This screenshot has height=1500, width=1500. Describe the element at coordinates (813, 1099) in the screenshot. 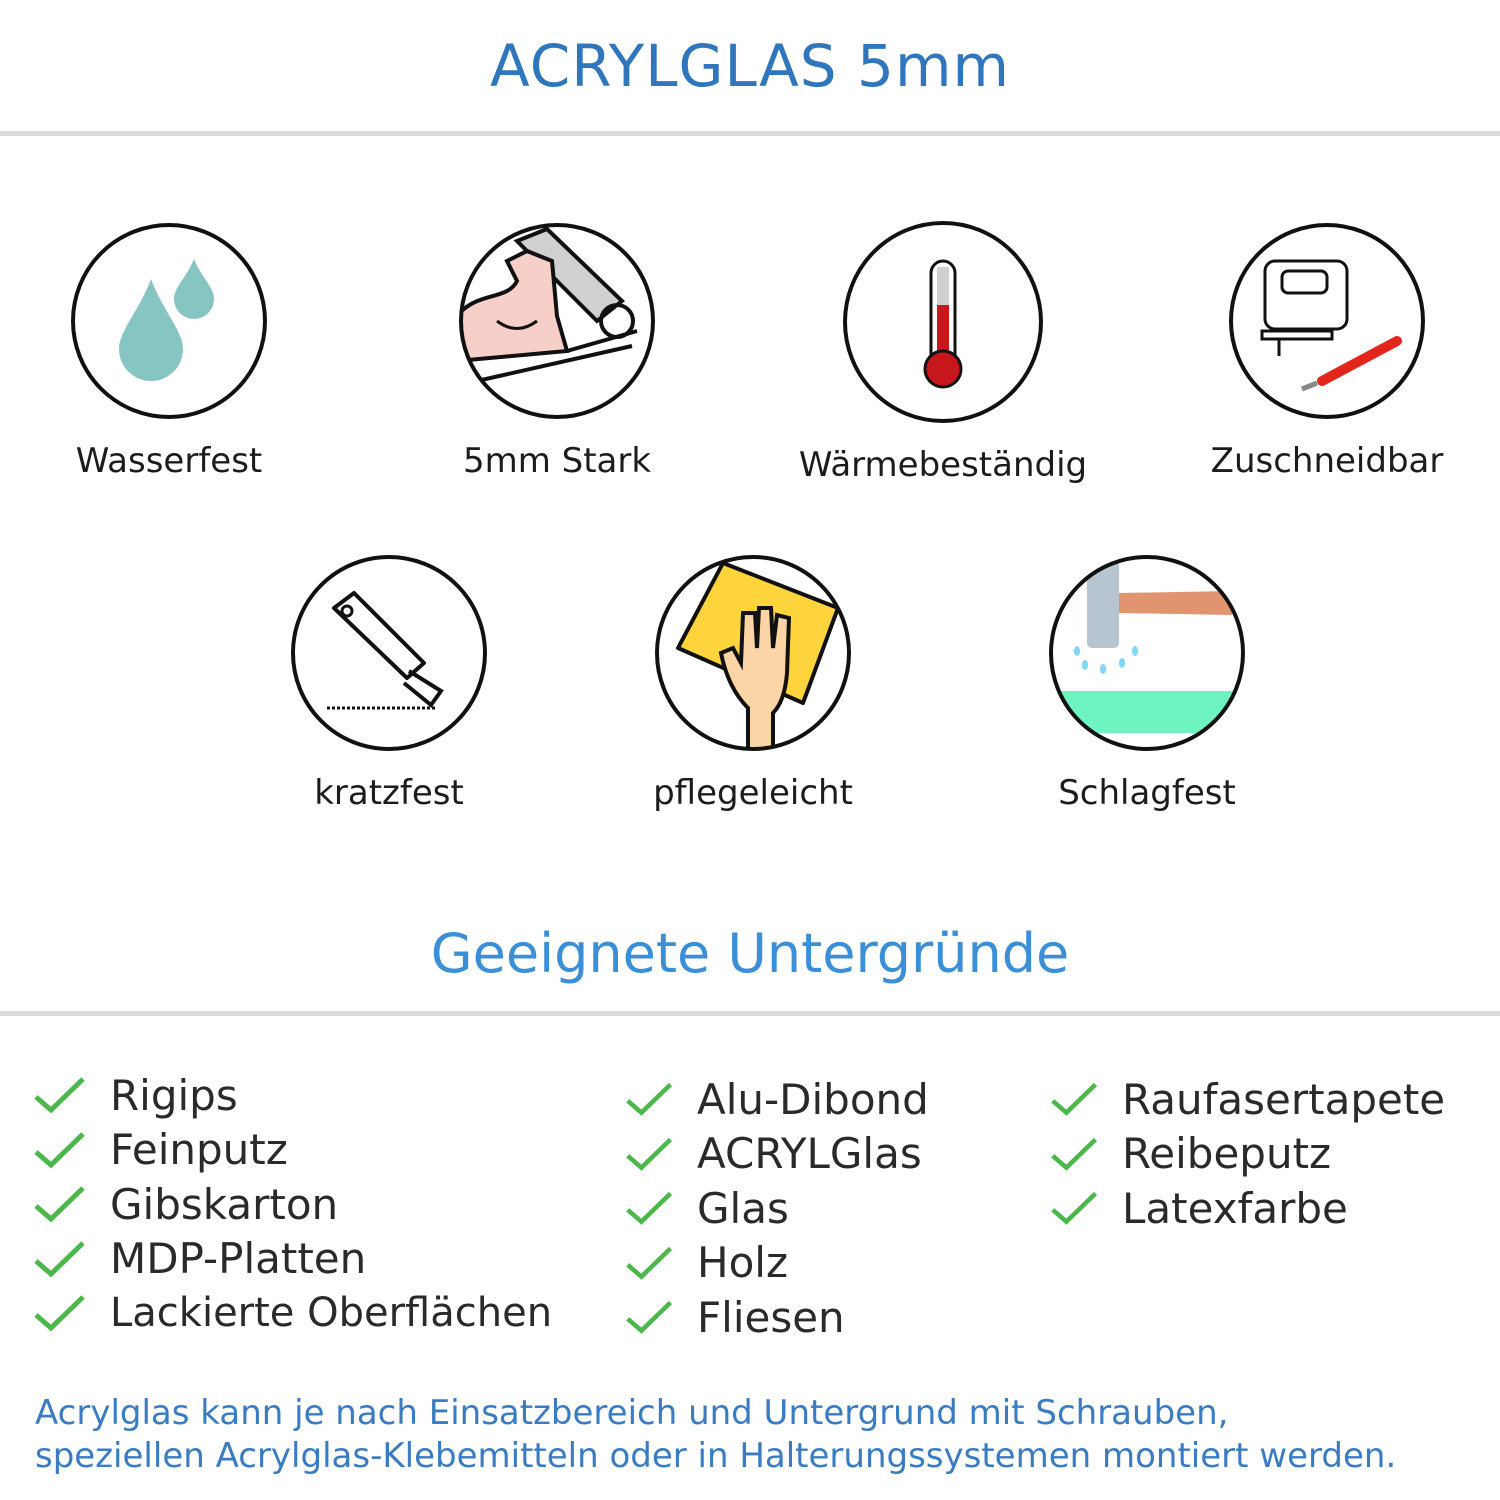

I see `surface-label: Alu-Dibond` at that location.